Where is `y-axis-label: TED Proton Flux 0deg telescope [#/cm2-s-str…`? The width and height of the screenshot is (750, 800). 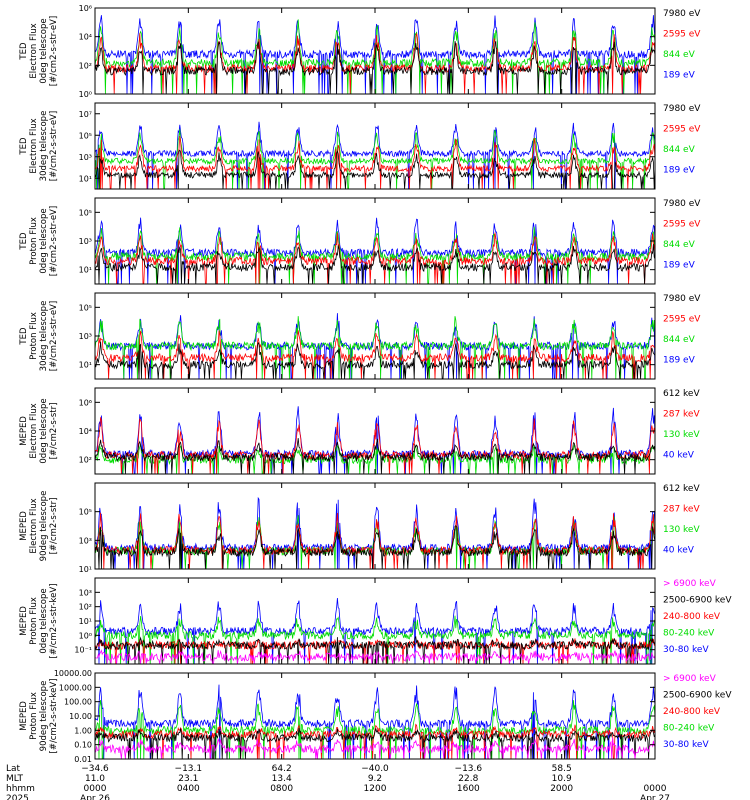 y-axis-label: TED Proton Flux 0deg telescope [#/cm2-s-str… is located at coordinates (39, 241).